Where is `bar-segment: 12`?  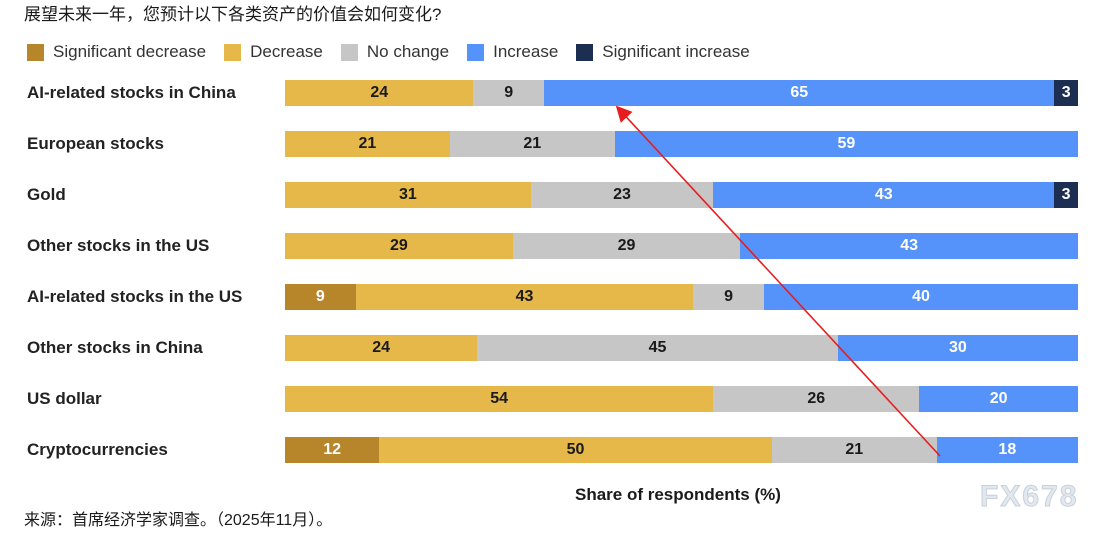 bar-segment: 12 is located at coordinates (332, 450).